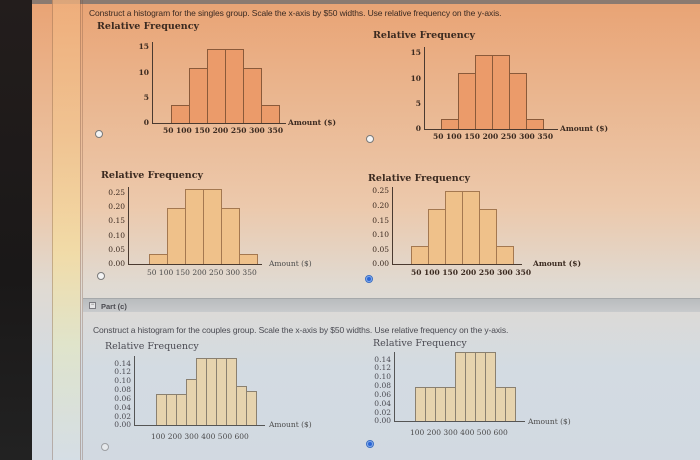  I want to click on option-c-radio, so click(101, 276).